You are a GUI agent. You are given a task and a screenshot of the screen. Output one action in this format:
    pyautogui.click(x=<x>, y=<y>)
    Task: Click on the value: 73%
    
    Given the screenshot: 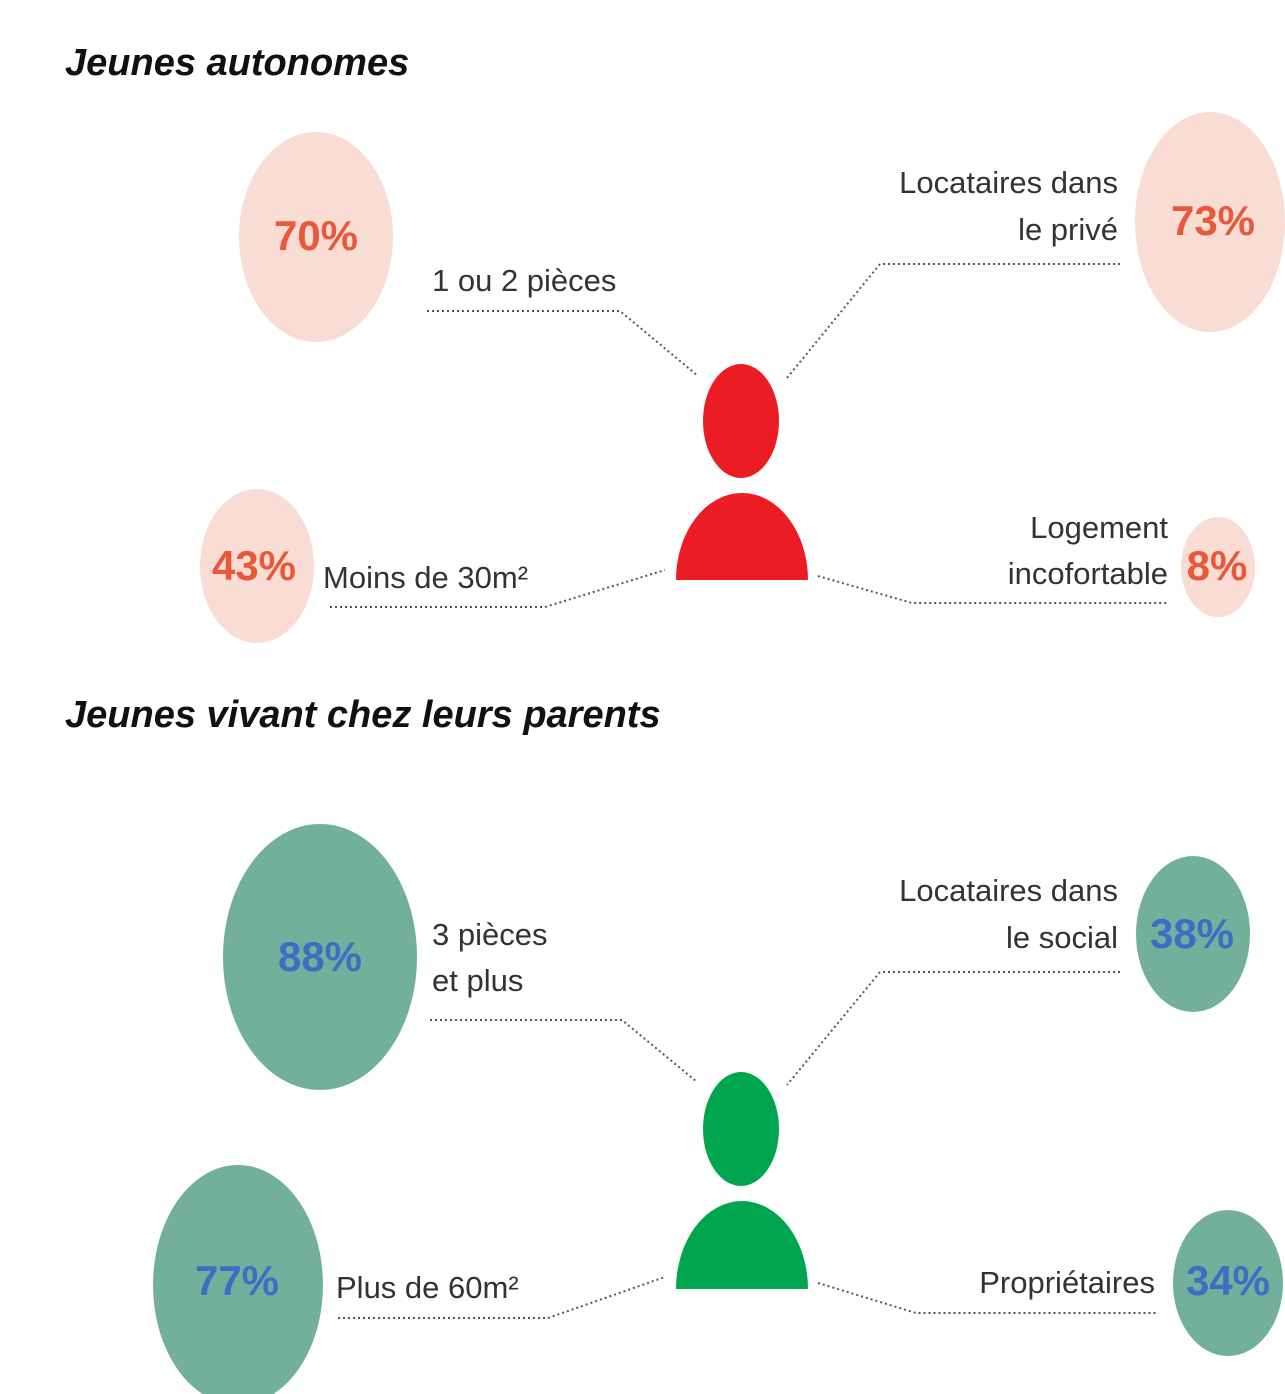 What is the action you would take?
    pyautogui.click(x=1213, y=220)
    